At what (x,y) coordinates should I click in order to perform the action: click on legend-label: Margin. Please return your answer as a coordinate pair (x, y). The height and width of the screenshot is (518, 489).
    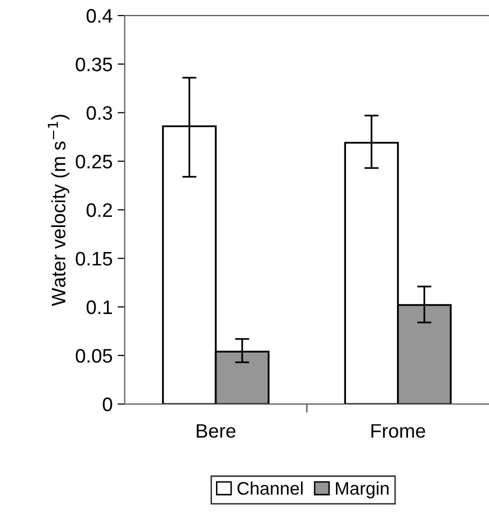
    Looking at the image, I should click on (362, 490).